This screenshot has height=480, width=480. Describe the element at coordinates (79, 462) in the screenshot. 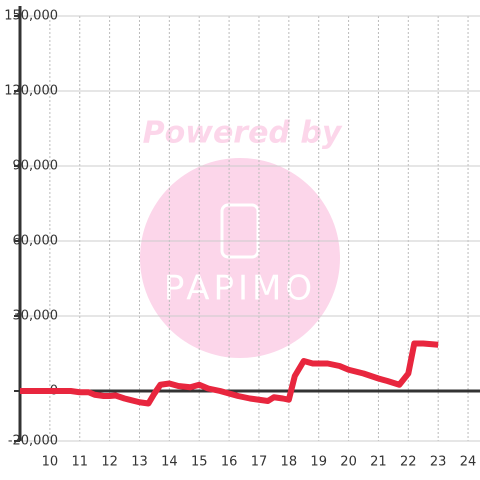

I see `x-tick-label: 11` at that location.